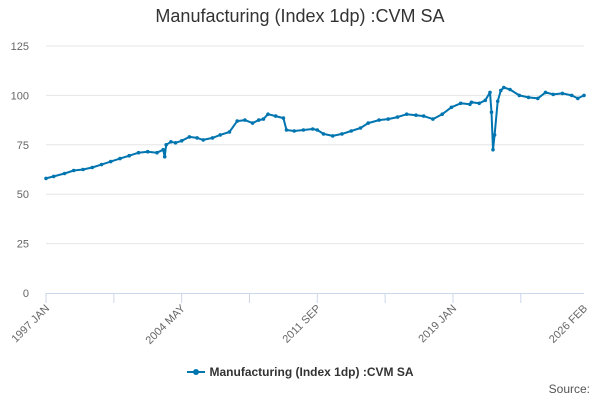 Image resolution: width=600 pixels, height=400 pixels. What do you see at coordinates (314, 298) in the screenshot?
I see `x-axis` at bounding box center [314, 298].